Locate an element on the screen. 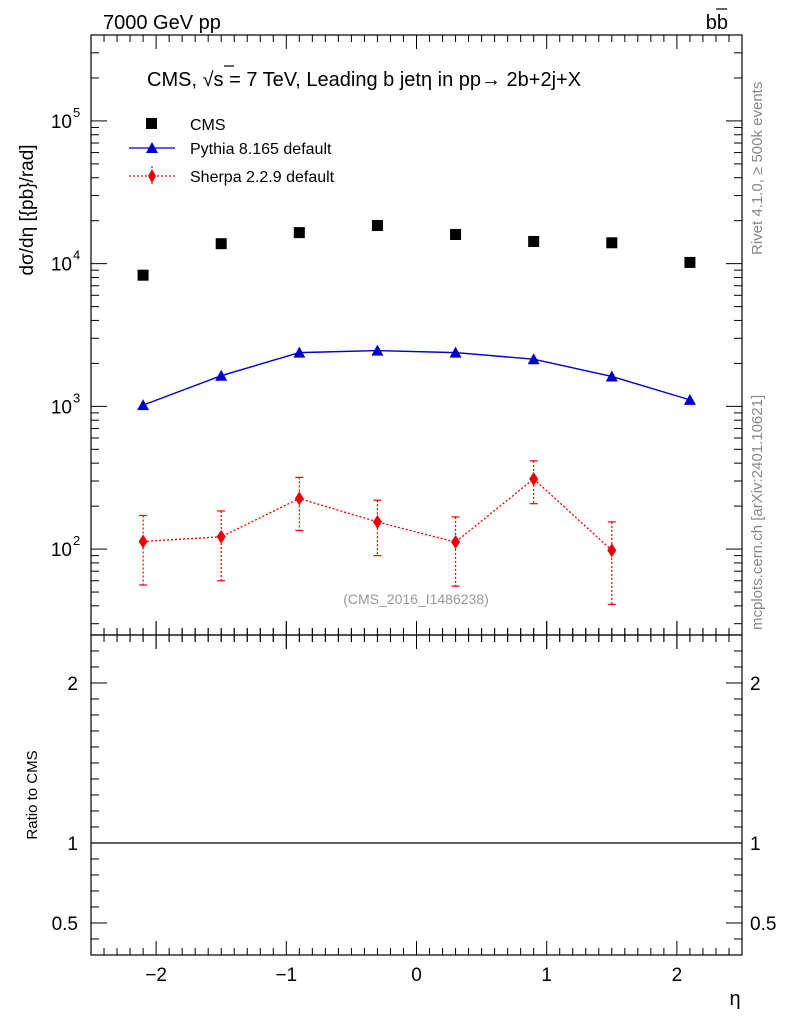 The width and height of the screenshot is (786, 1024). sherpa-line is located at coordinates (378, 514).